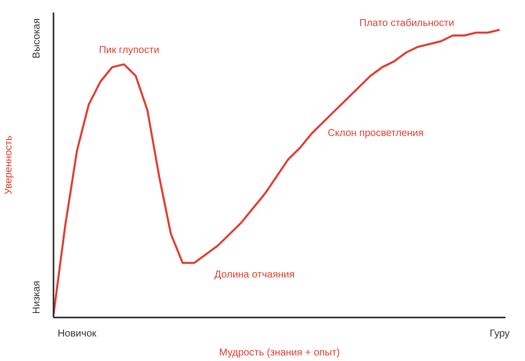 The image size is (525, 361). I want to click on x-tick-label: Новичок, so click(78, 334).